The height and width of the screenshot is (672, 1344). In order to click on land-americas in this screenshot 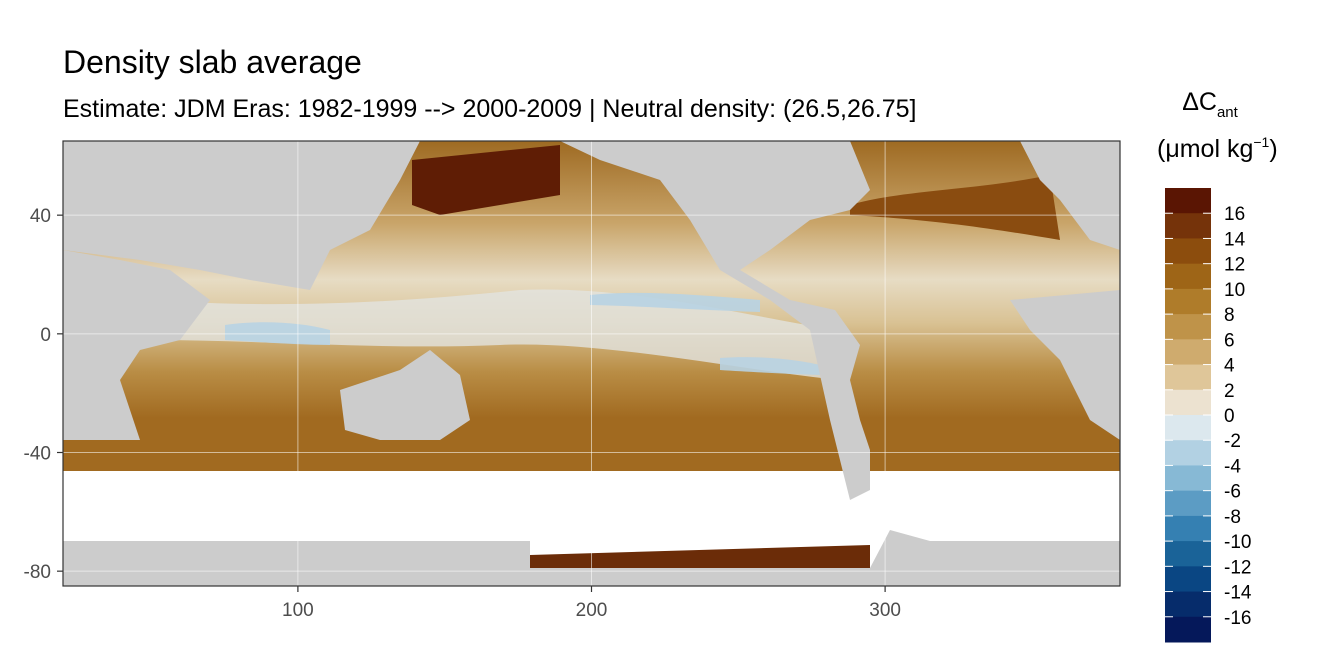, I will do `click(715, 320)`.